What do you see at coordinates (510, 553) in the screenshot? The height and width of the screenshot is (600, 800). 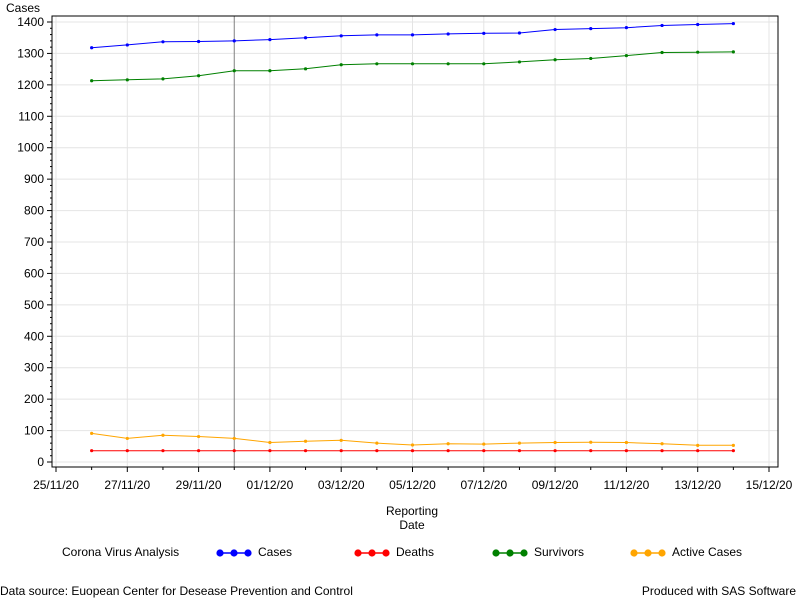 I see `legend-swatch-survivors` at bounding box center [510, 553].